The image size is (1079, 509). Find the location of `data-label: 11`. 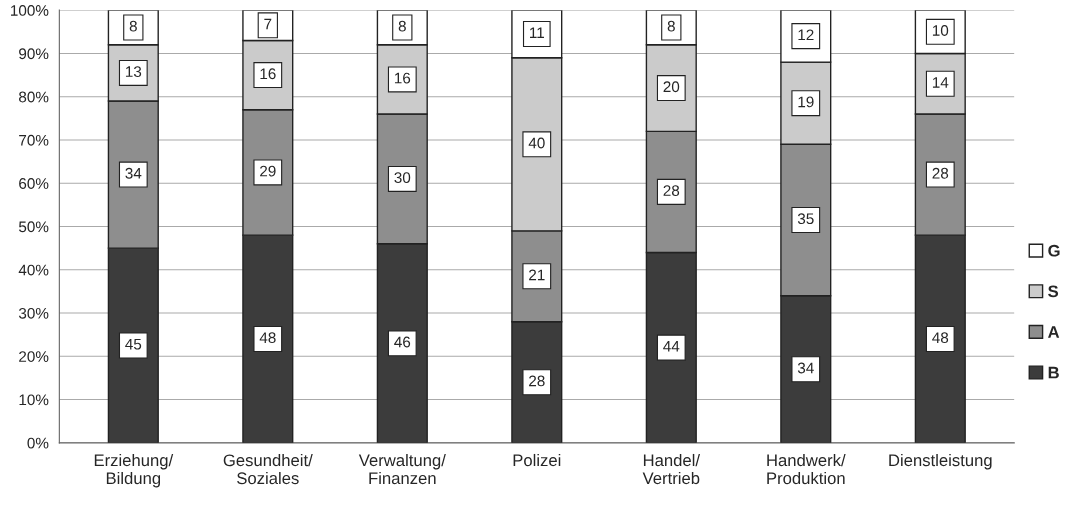

data-label: 11 is located at coordinates (537, 32).